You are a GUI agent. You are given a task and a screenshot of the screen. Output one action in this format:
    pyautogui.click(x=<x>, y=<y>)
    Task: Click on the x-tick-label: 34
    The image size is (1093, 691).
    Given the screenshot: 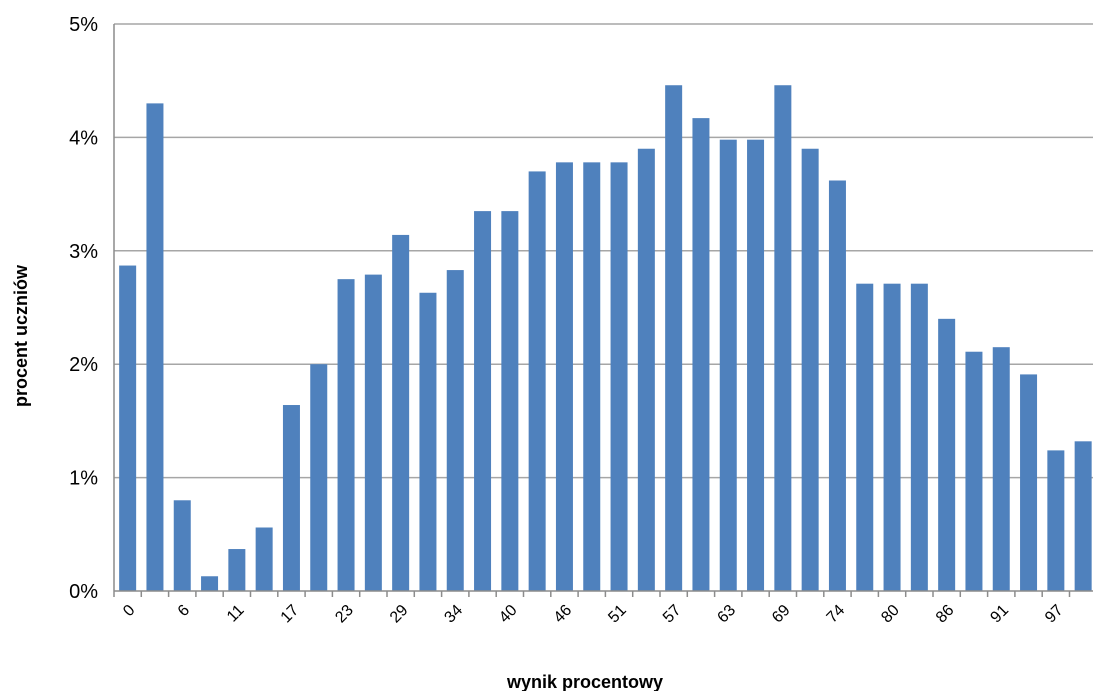 What is the action you would take?
    pyautogui.click(x=453, y=614)
    